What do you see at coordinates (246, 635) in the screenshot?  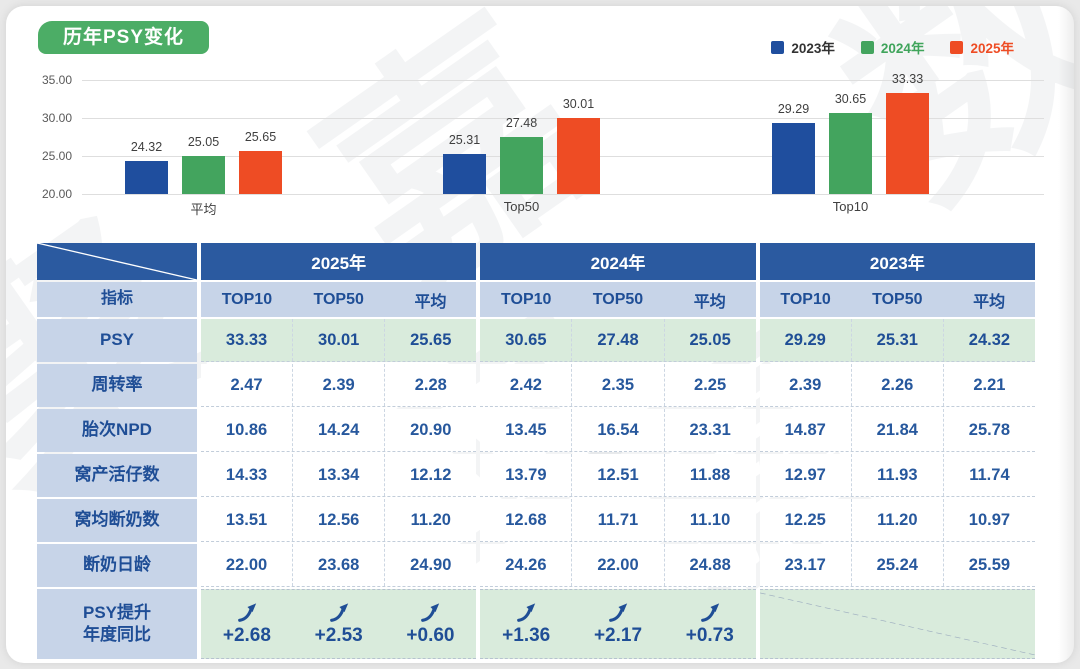 I see `footer-value: +2.68` at bounding box center [246, 635].